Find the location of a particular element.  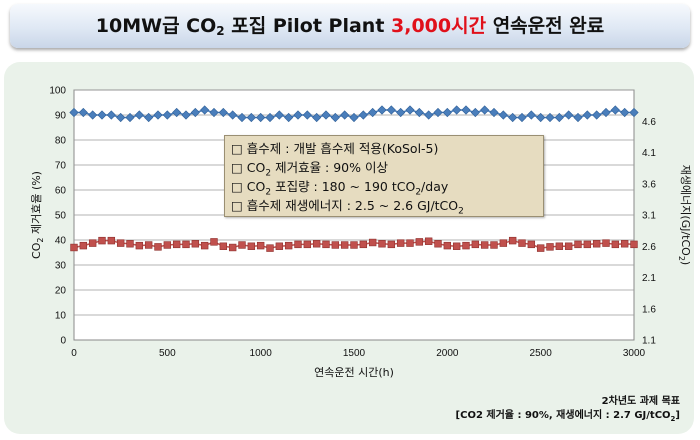

page-title: 10MW급 CO2 포집 Pilot Plant 3,000시간 연속운전 완료 is located at coordinates (350, 26).